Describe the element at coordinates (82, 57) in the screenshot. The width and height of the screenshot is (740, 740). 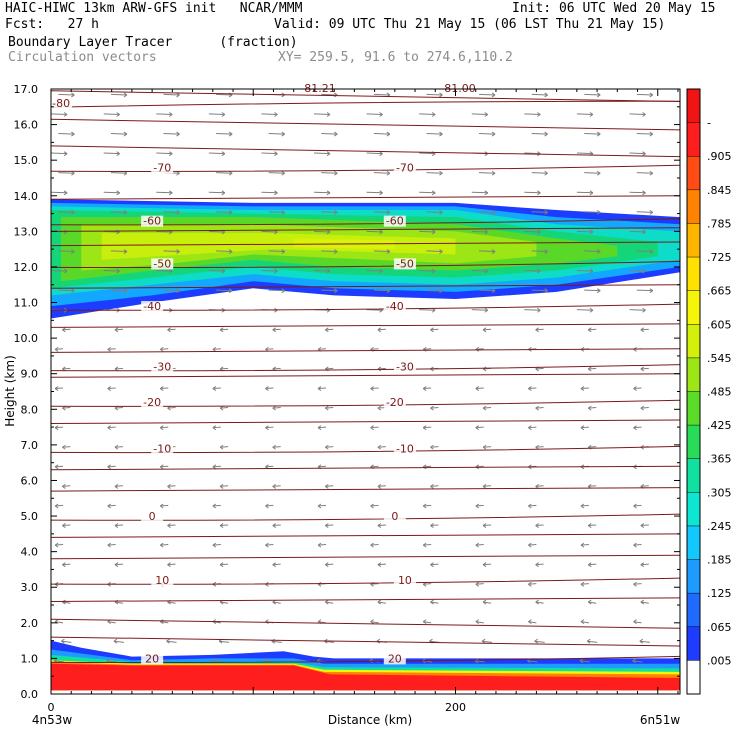
I see `vector-title: Circulation vectors` at that location.